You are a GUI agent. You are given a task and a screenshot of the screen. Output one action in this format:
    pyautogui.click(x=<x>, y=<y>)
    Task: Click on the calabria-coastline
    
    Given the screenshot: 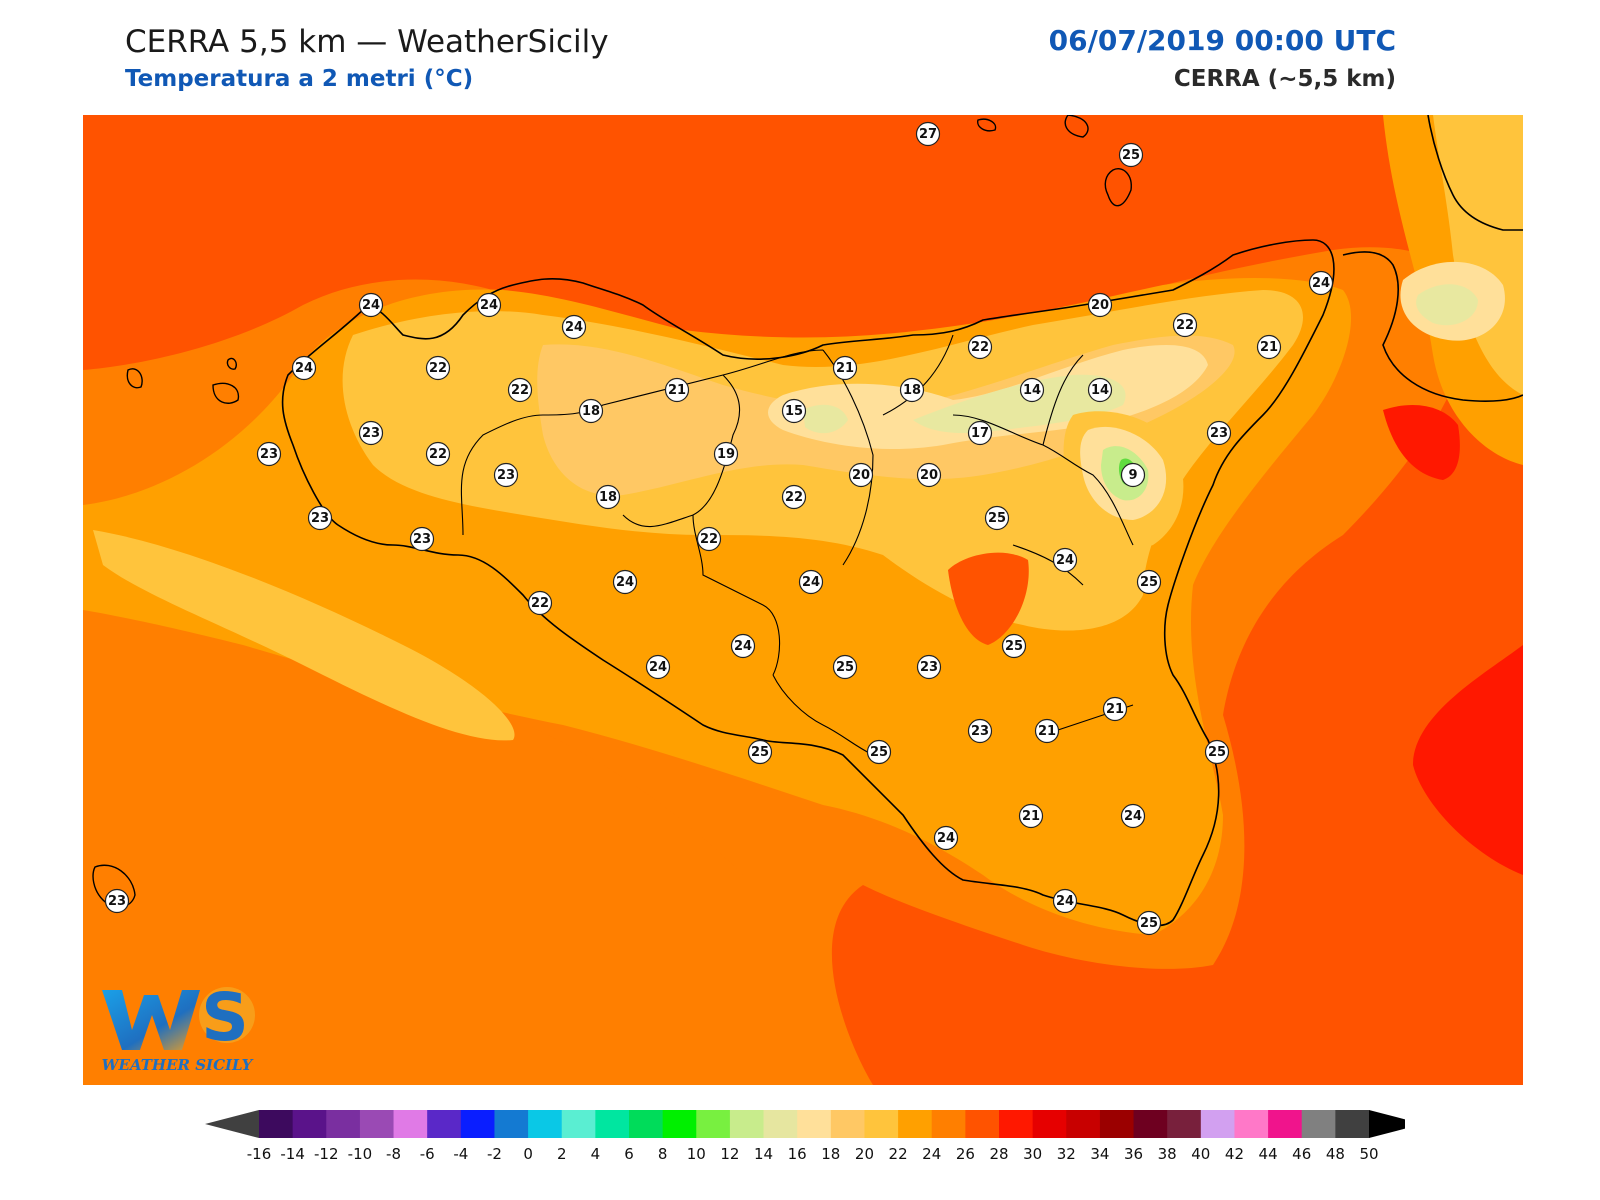 What is the action you would take?
    pyautogui.click(x=1432, y=258)
    